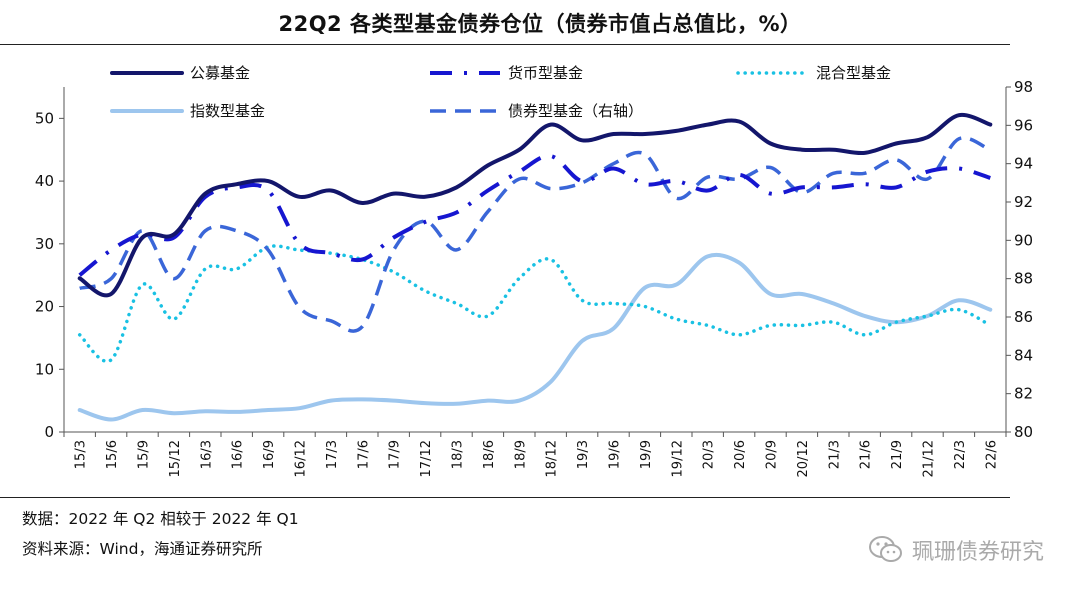  Describe the element at coordinates (615, 454) in the screenshot. I see `x-tick-label: 19/6` at that location.